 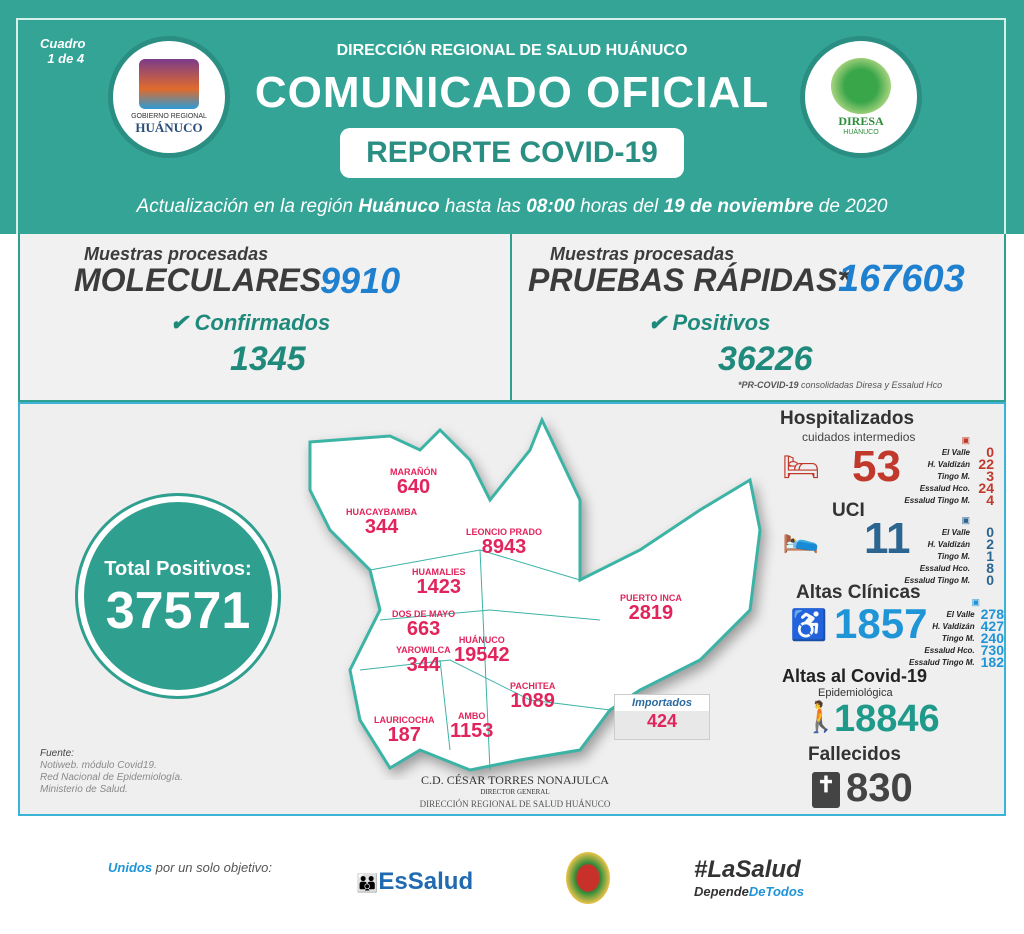 What do you see at coordinates (881, 623) in the screenshot?
I see `altas-total: 1857` at bounding box center [881, 623].